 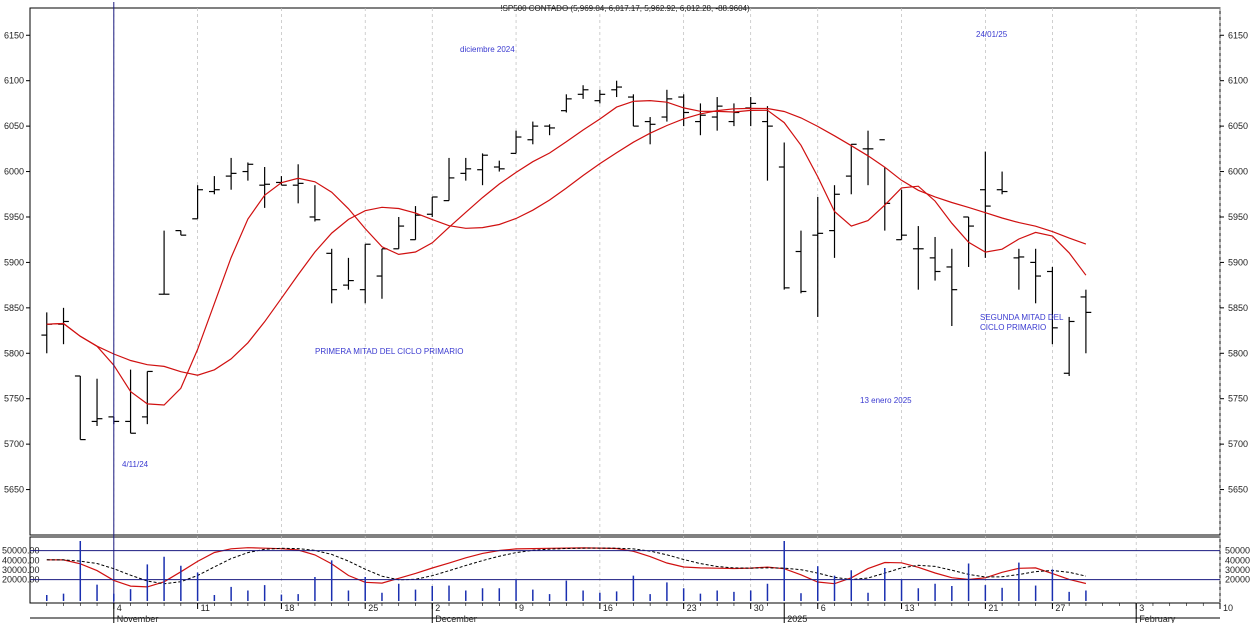 I want to click on indicator-tick-label-right: 50000, so click(x=1237, y=551).